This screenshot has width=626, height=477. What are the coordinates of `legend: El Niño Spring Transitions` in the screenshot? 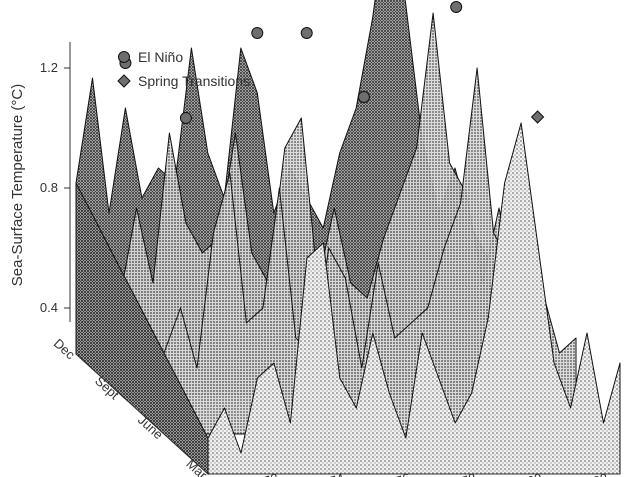 It's located at (183, 69).